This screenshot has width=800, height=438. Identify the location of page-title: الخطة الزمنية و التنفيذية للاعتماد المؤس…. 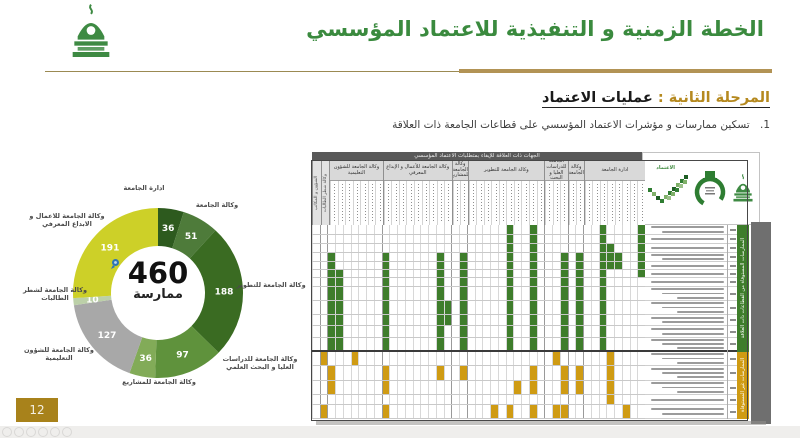
(535, 29).